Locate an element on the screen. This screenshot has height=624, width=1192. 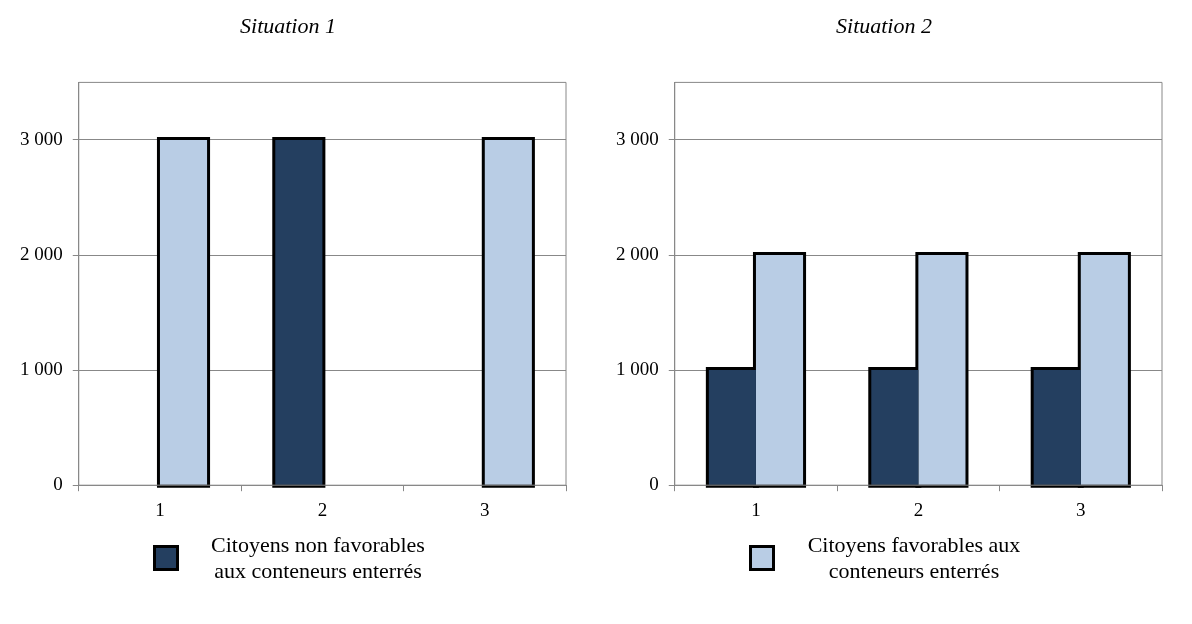
chart-title: Situation 2 is located at coordinates (884, 25).